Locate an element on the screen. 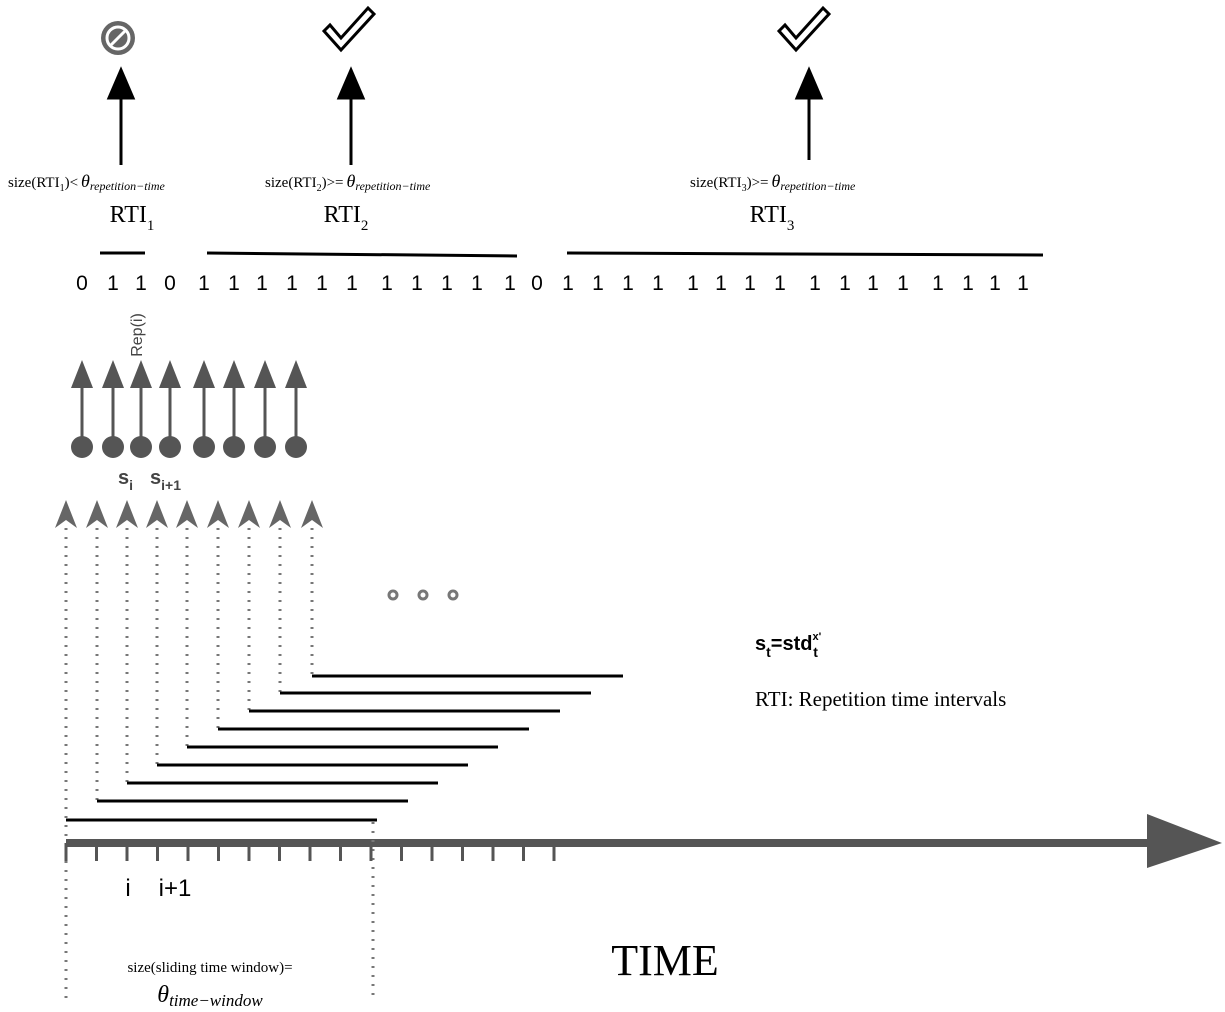 The image size is (1225, 1012). window-theta: θtime−window is located at coordinates (210, 996).